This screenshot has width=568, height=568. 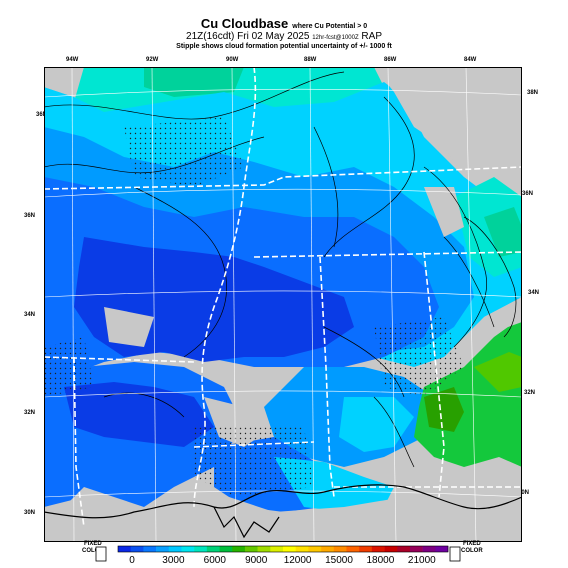 I want to click on gap-west, so click(x=129, y=327).